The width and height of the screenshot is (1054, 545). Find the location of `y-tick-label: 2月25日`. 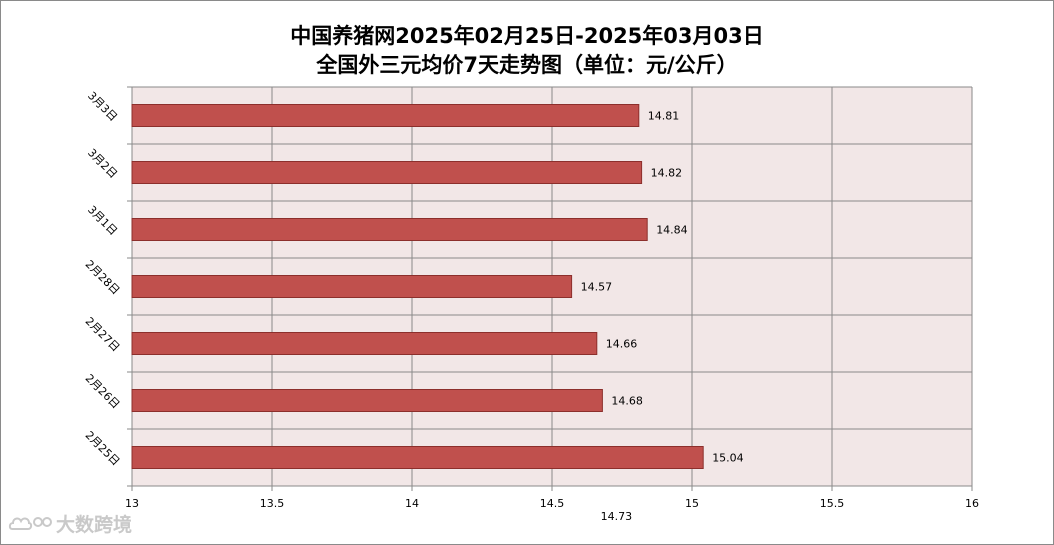

y-tick-label: 2月25日 is located at coordinates (103, 449).